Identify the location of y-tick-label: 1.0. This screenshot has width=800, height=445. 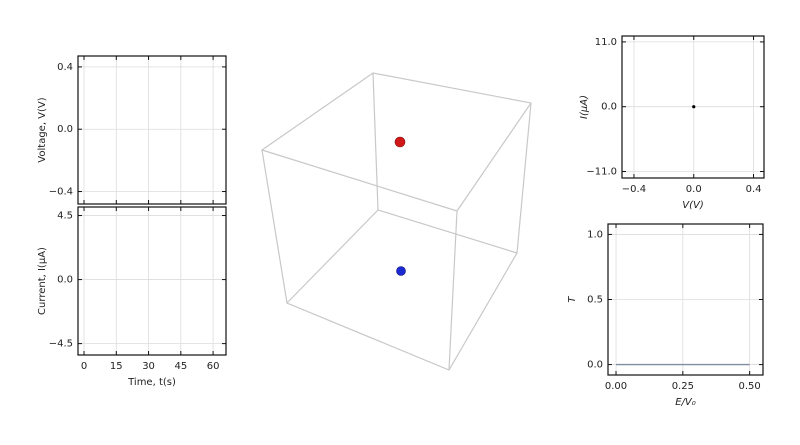
(595, 234).